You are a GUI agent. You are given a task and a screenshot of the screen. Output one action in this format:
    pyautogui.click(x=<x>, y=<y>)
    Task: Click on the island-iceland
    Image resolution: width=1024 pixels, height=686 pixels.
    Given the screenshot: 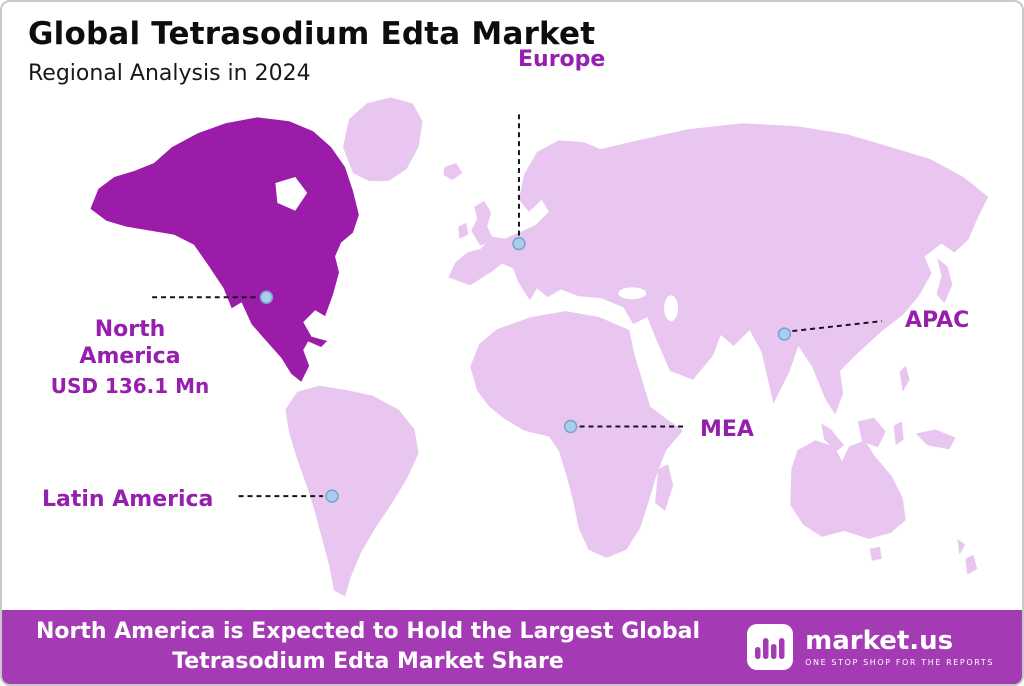 What is the action you would take?
    pyautogui.click(x=453, y=171)
    